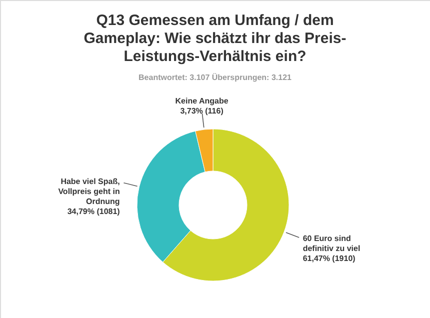 The width and height of the screenshot is (430, 318). I want to click on slice-label: Keine Angabe, so click(202, 101).